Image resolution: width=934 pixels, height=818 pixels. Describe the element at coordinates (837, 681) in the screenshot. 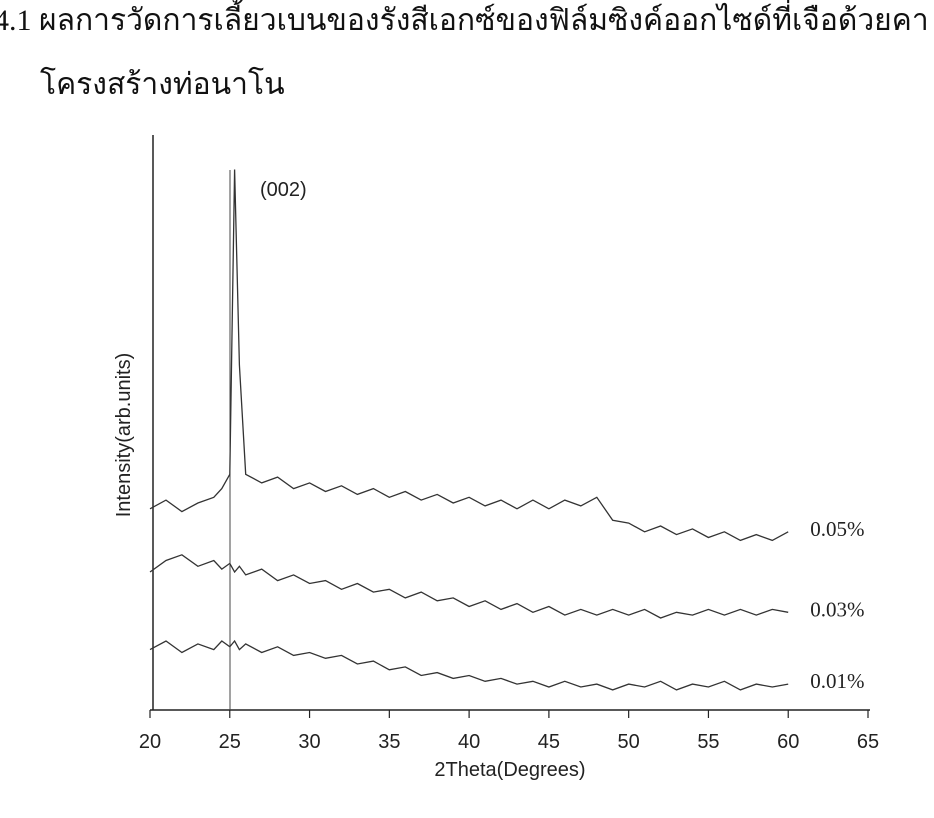

I see `series-label: 0.01%` at that location.